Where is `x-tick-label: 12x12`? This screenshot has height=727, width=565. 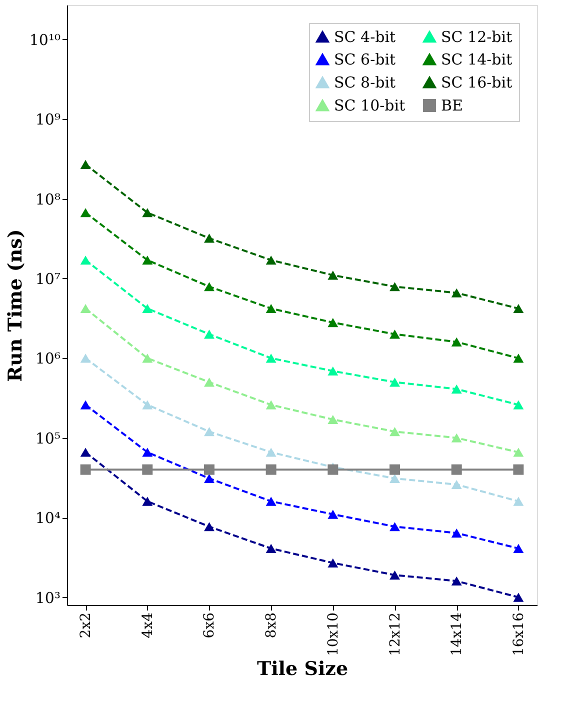
x-tick-label: 12x12 is located at coordinates (395, 634).